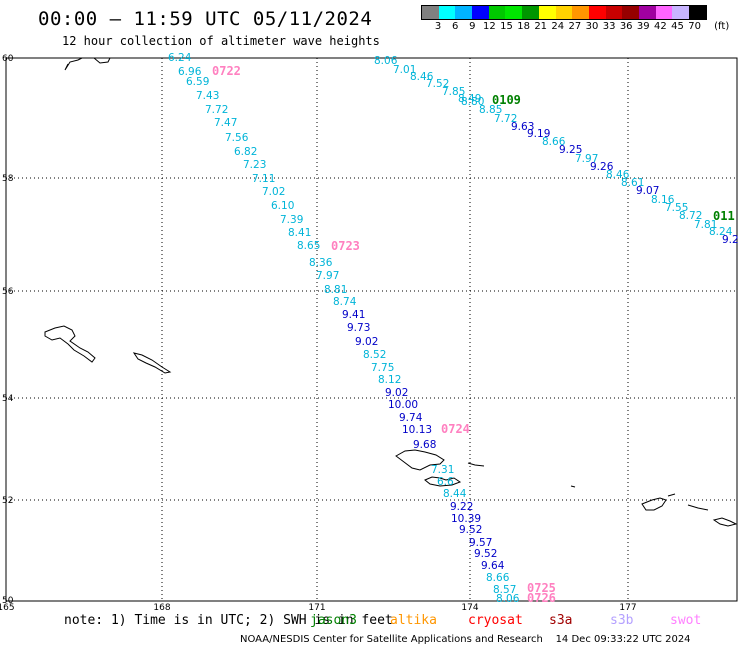  What do you see at coordinates (442, 470) in the screenshot?
I see `wave-height-label: 7.31` at bounding box center [442, 470].